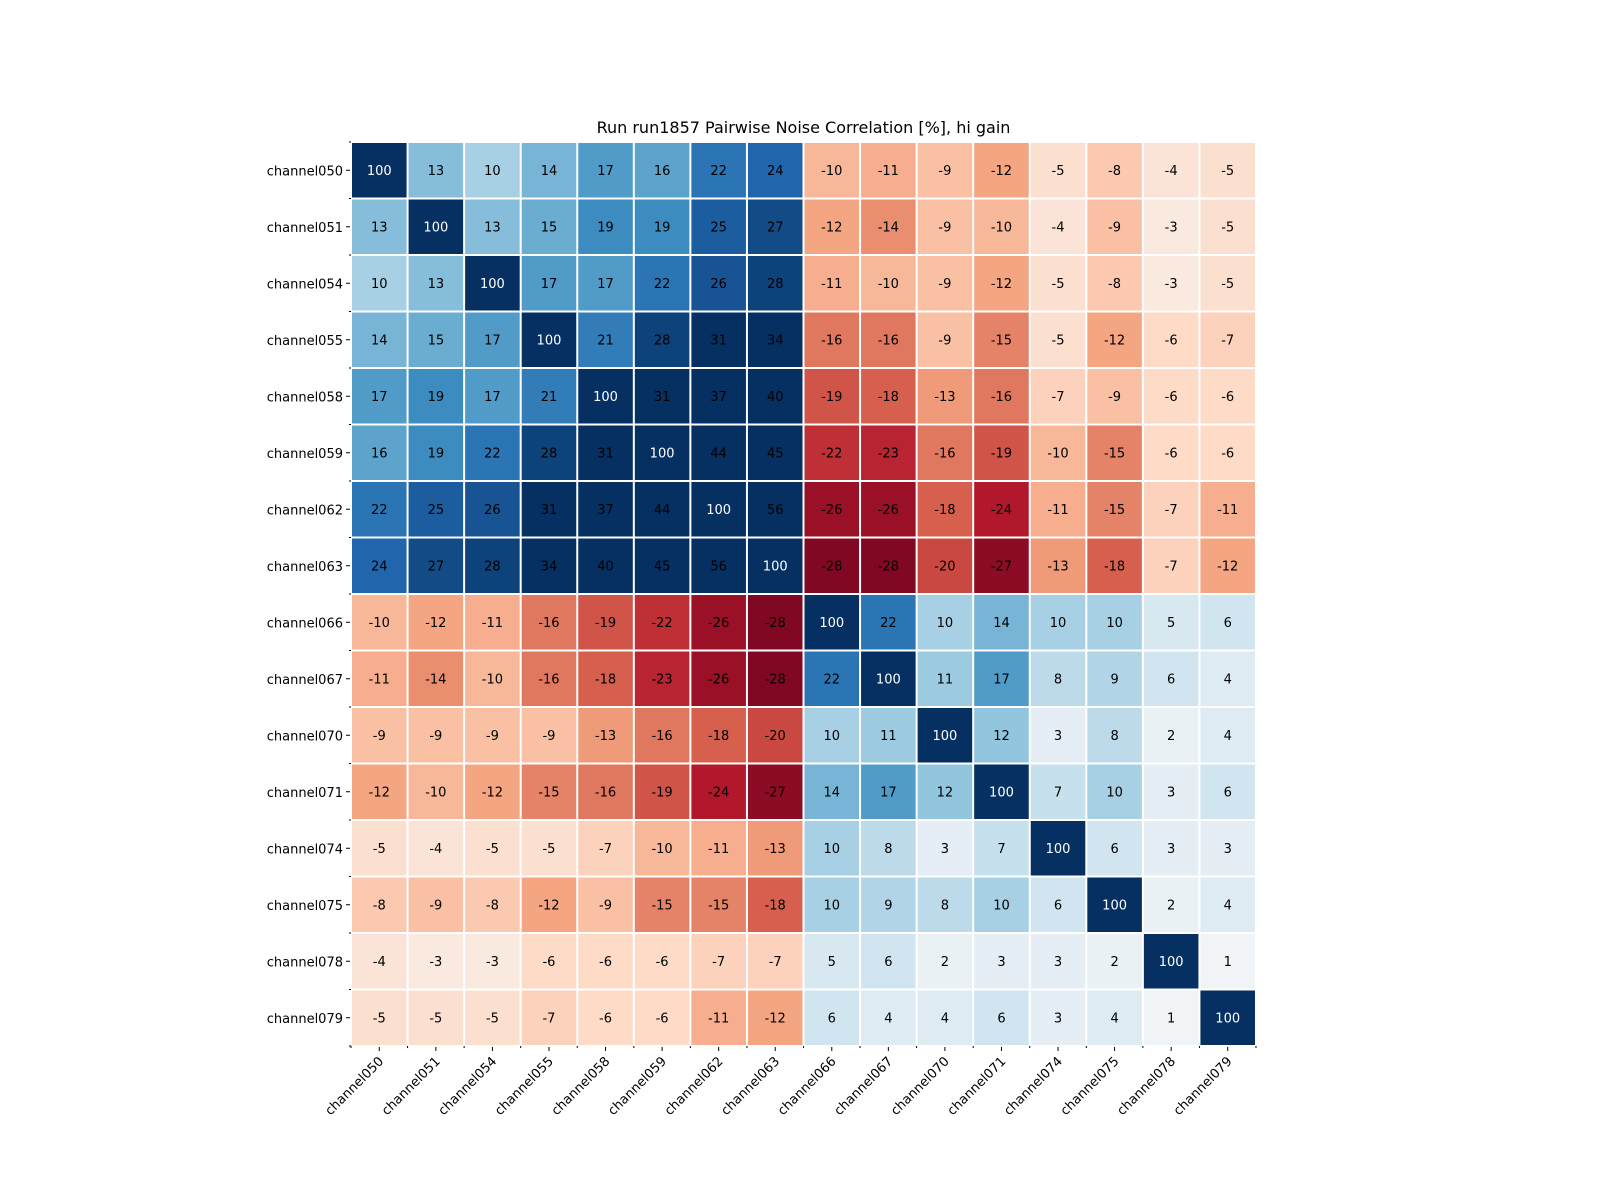  Describe the element at coordinates (864, 1086) in the screenshot. I see `x-tick-label: channel067` at that location.